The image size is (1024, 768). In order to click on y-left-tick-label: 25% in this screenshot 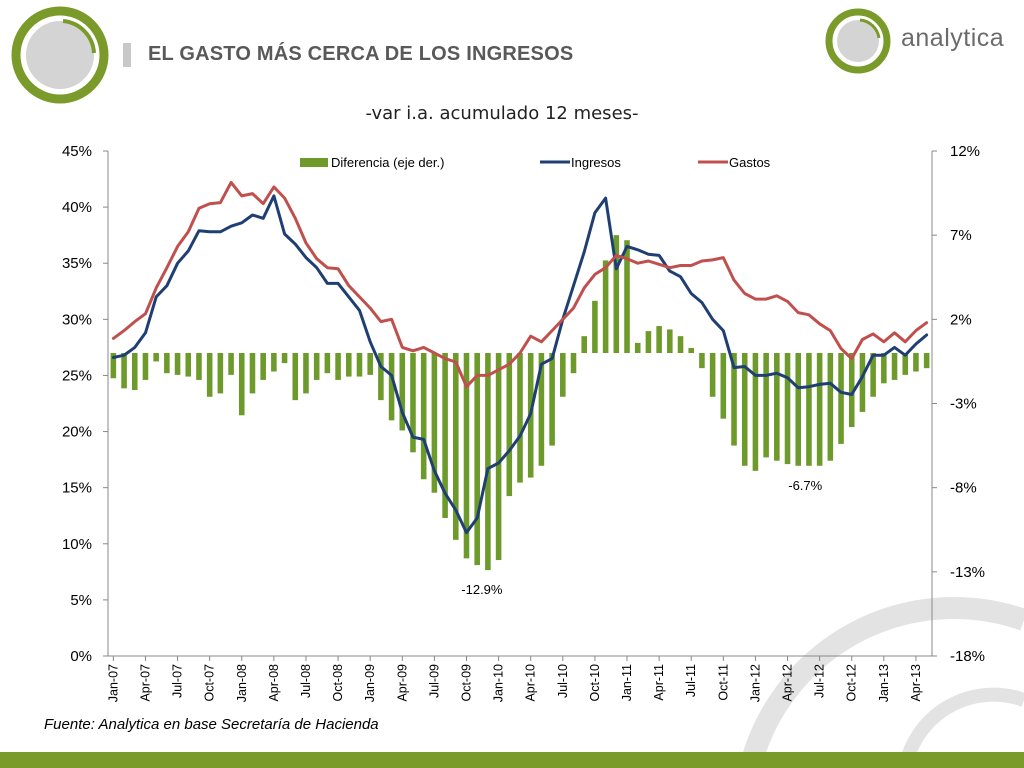, I will do `click(77, 375)`.